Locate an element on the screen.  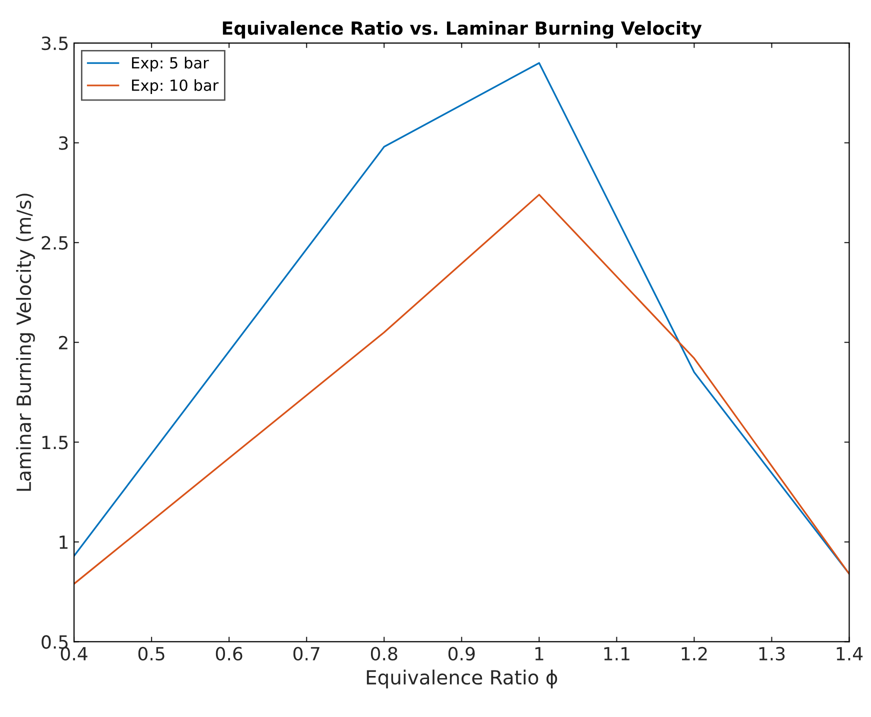
x-tick-label: 0.5 is located at coordinates (151, 653).